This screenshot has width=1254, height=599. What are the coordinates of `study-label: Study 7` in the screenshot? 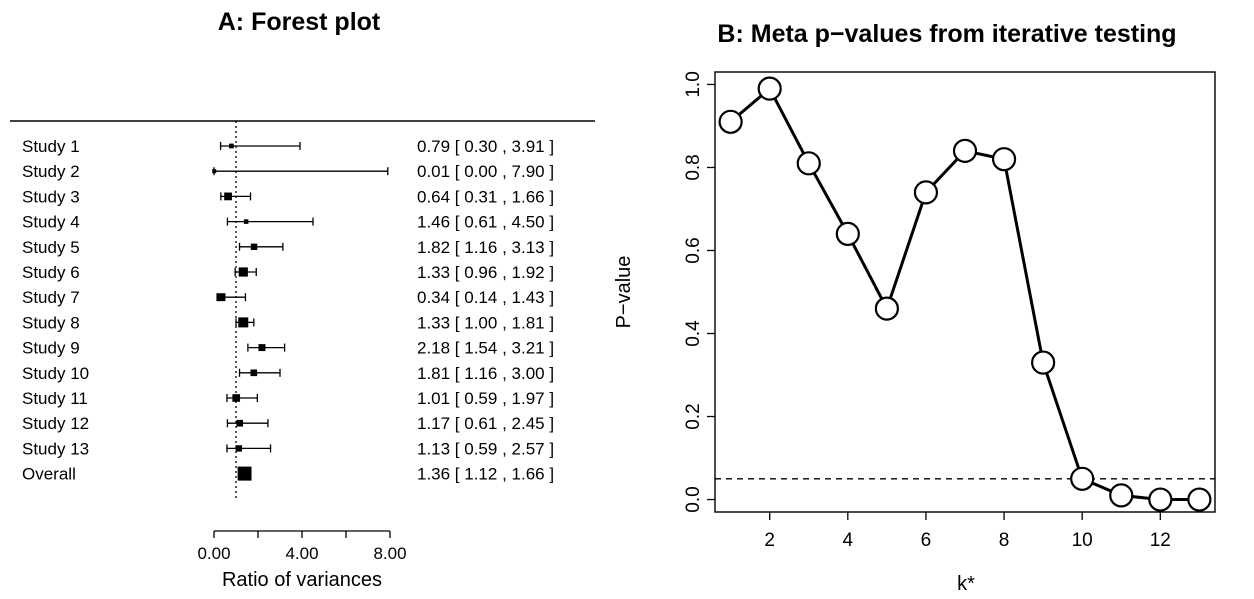 It's located at (51, 297).